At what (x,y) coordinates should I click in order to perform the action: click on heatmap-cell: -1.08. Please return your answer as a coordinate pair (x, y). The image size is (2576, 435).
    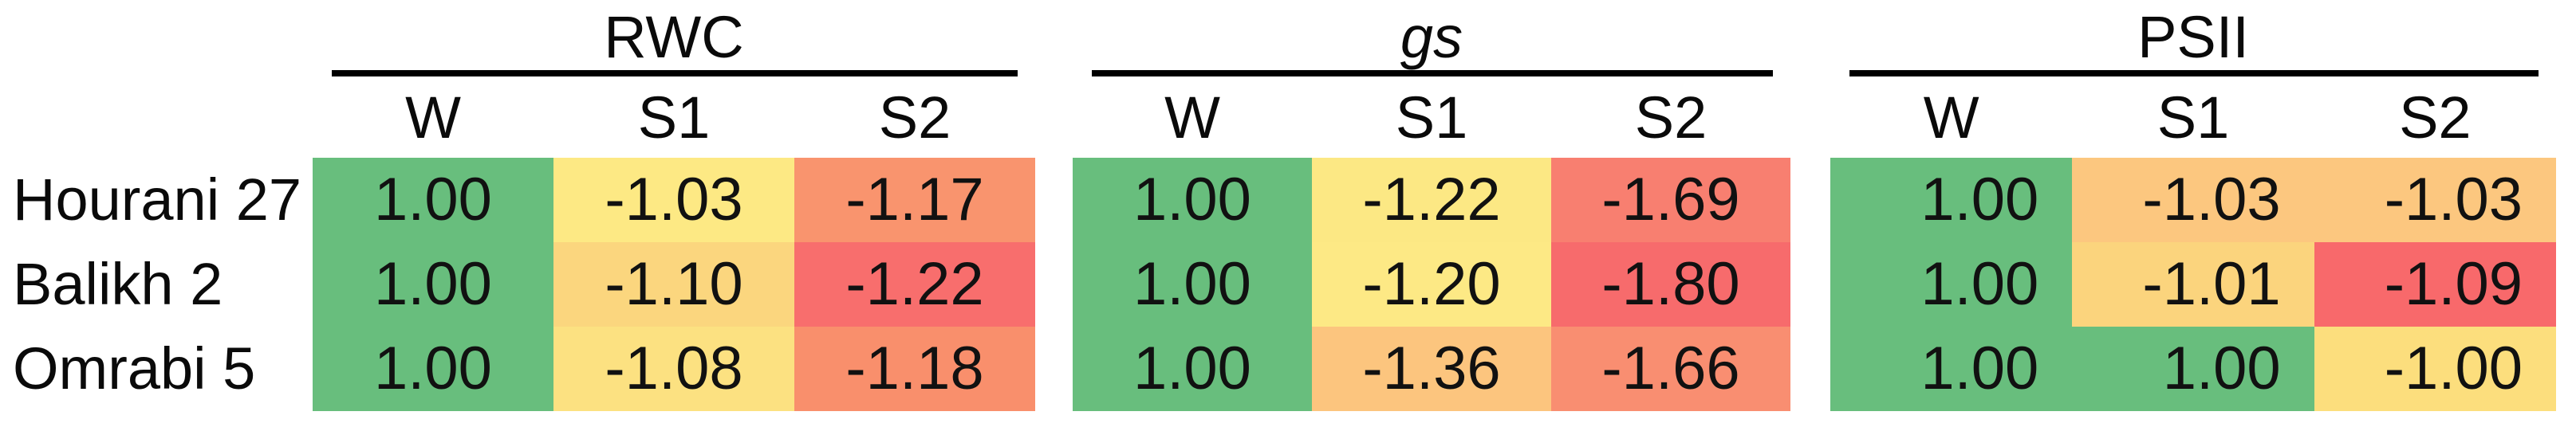
    Looking at the image, I should click on (673, 369).